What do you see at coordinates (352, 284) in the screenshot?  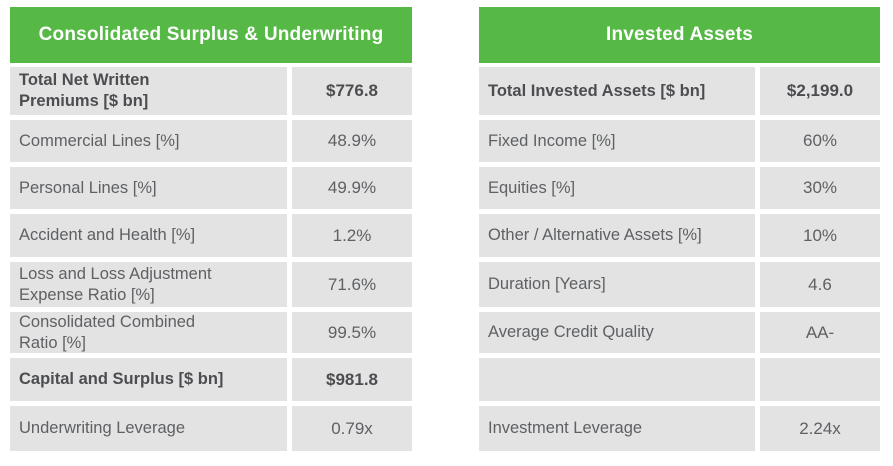 I see `row-value: 71.6%` at bounding box center [352, 284].